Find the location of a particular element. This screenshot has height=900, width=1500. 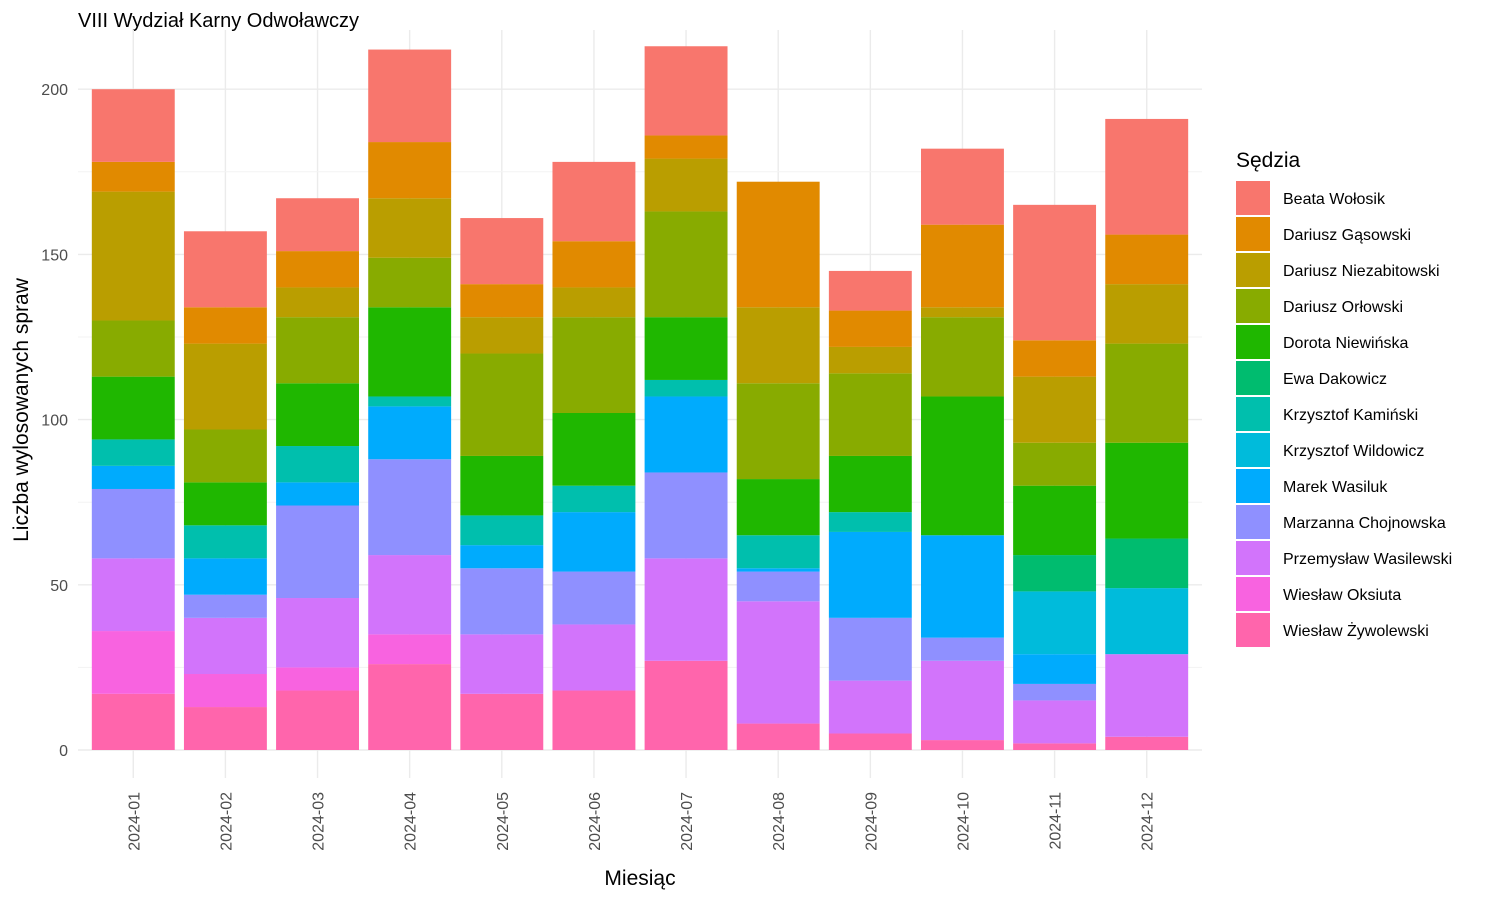

x-tick-label: 2024-04 is located at coordinates (411, 821).